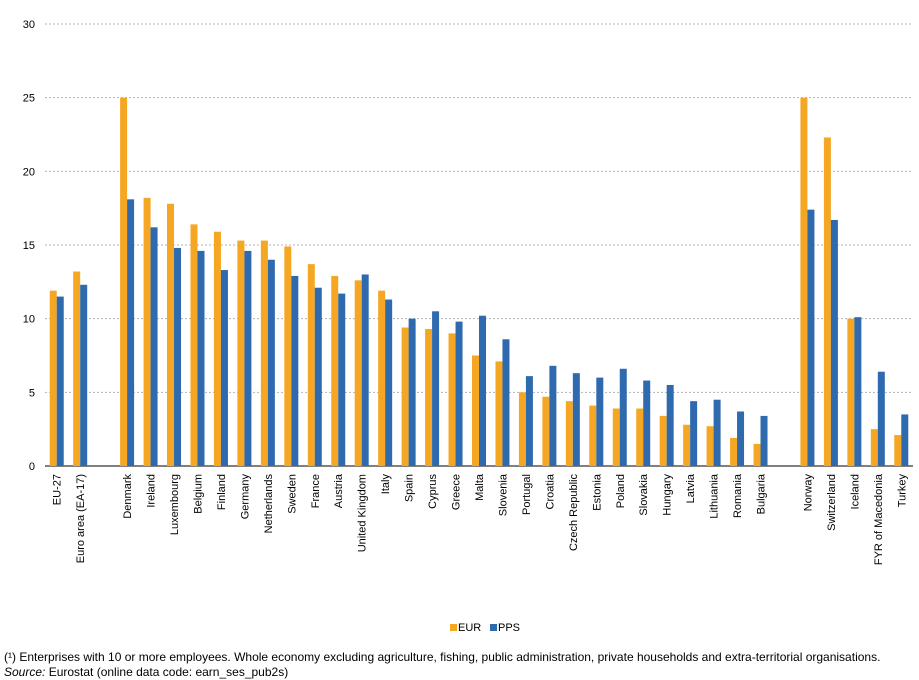  Describe the element at coordinates (363, 513) in the screenshot. I see `x-tick-label: United Kingdom` at that location.